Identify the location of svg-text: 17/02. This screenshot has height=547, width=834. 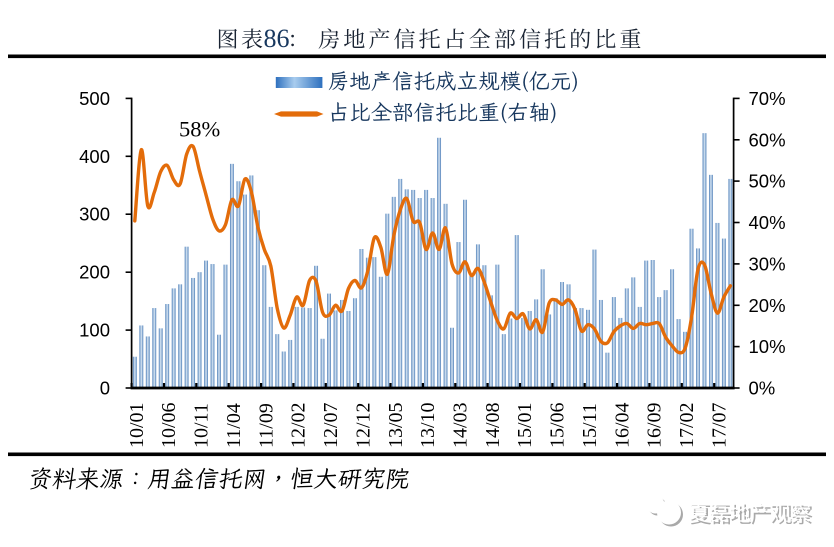
(687, 425).